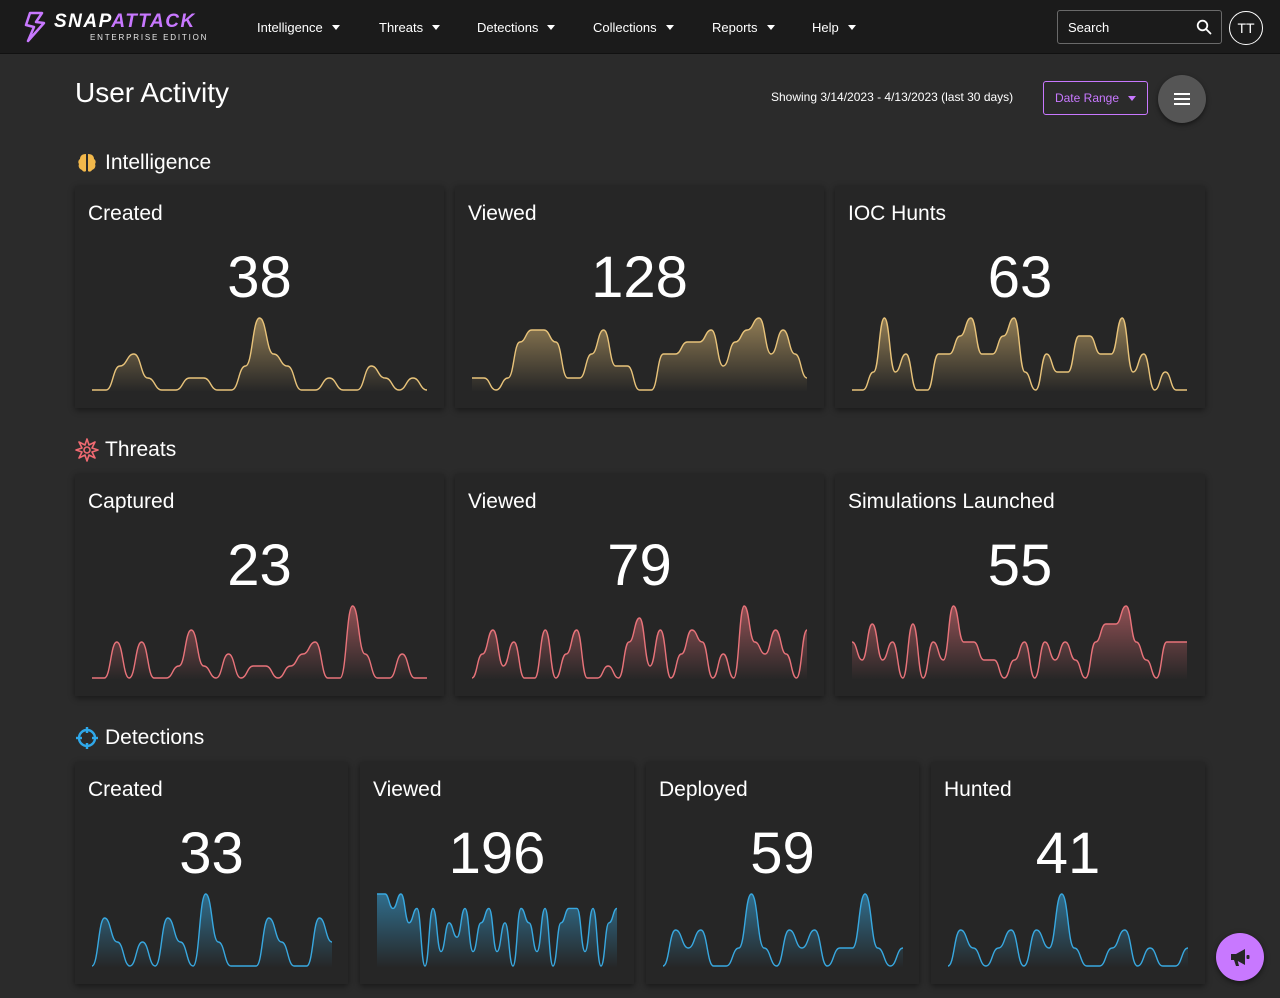 The width and height of the screenshot is (1280, 998). I want to click on nav-reports: Reports, so click(743, 27).